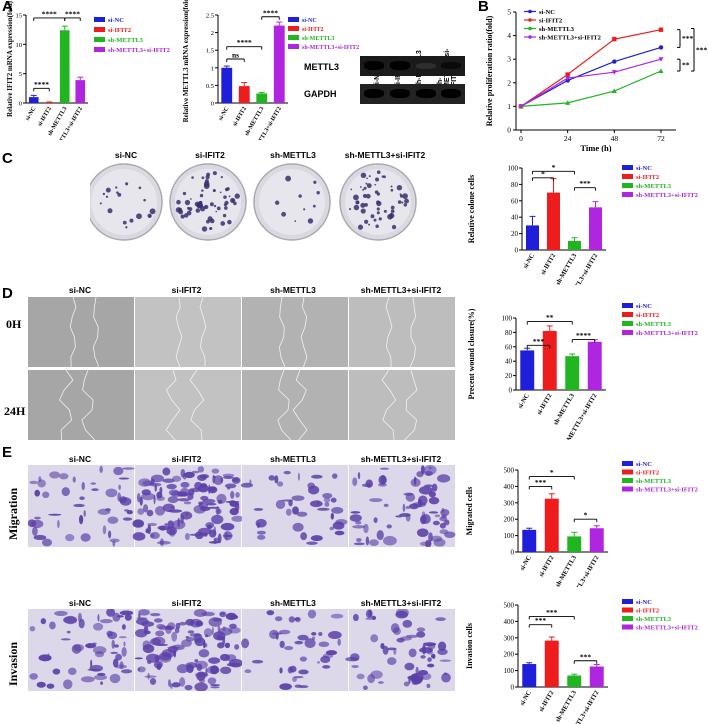  What do you see at coordinates (667, 195) in the screenshot?
I see `legend-entry: sh-METTL3+si-IFIT2` at bounding box center [667, 195].